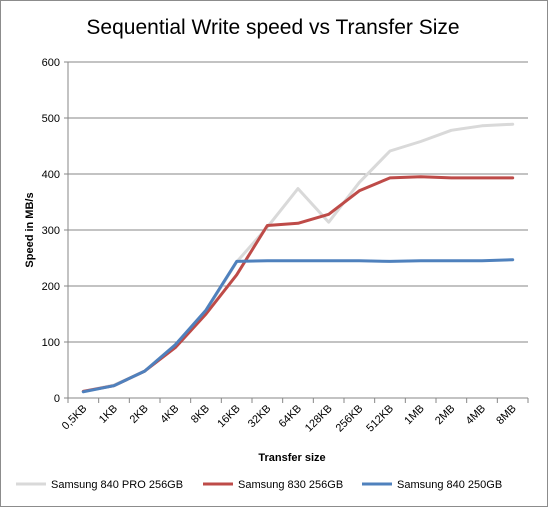  Describe the element at coordinates (229, 417) in the screenshot. I see `x-tick-label: 16KB` at that location.